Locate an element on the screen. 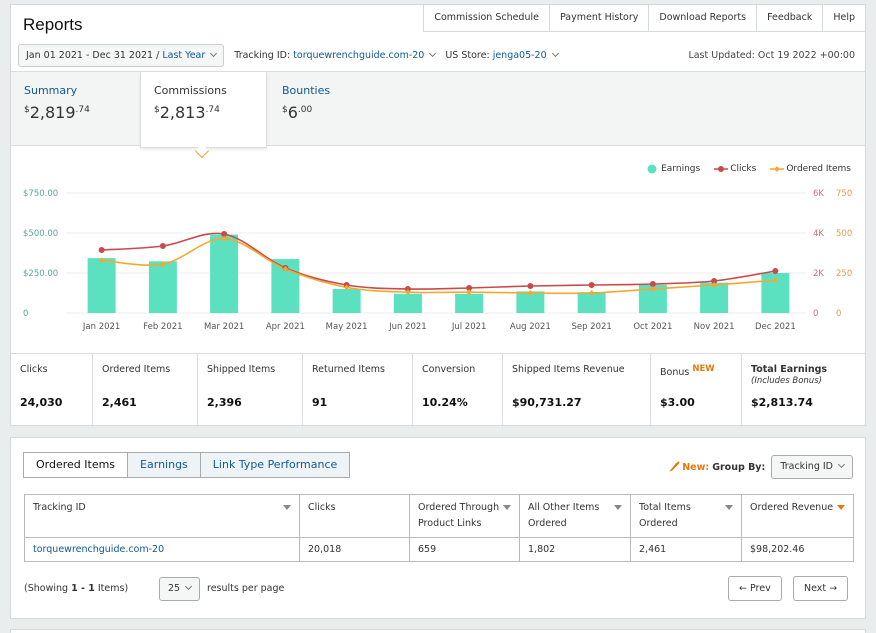  legend-earnings: Earnings is located at coordinates (673, 169).